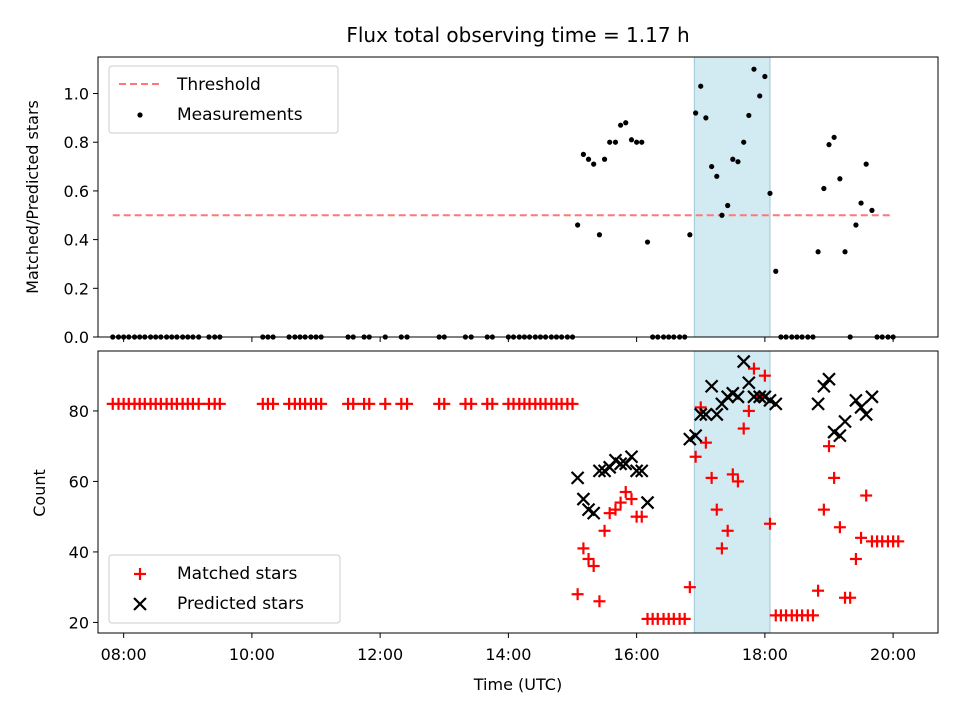 The height and width of the screenshot is (720, 960). I want to click on bottom-y-tick-label: 20, so click(79, 622).